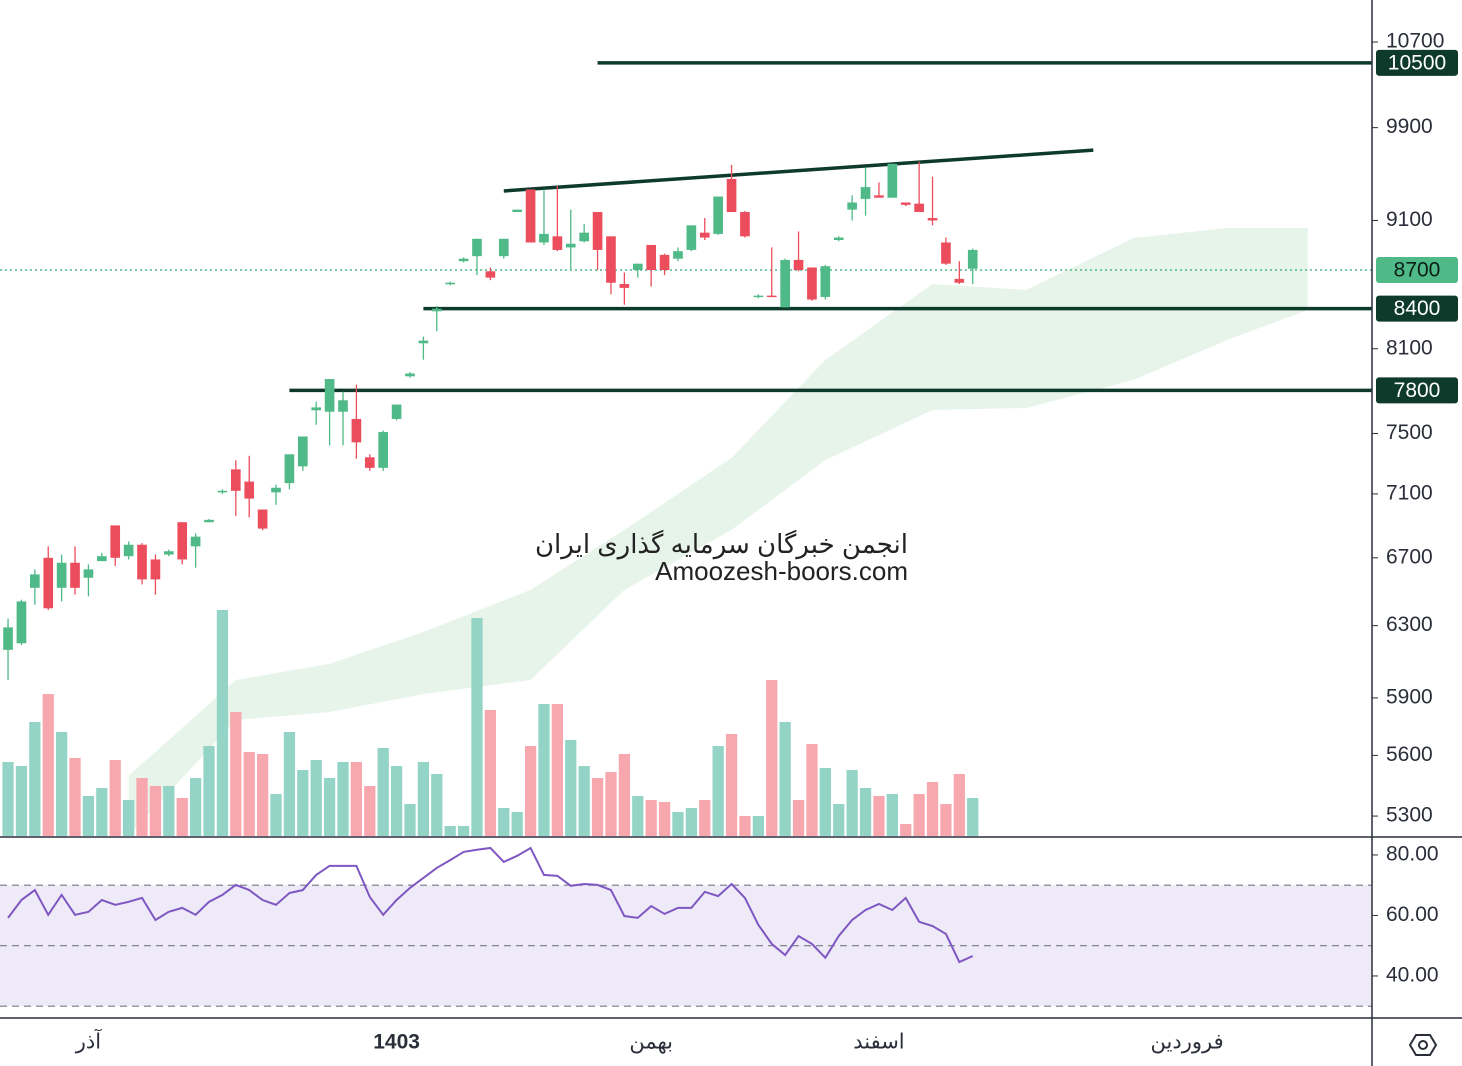  Describe the element at coordinates (1423, 1045) in the screenshot. I see `settings-icon` at that location.